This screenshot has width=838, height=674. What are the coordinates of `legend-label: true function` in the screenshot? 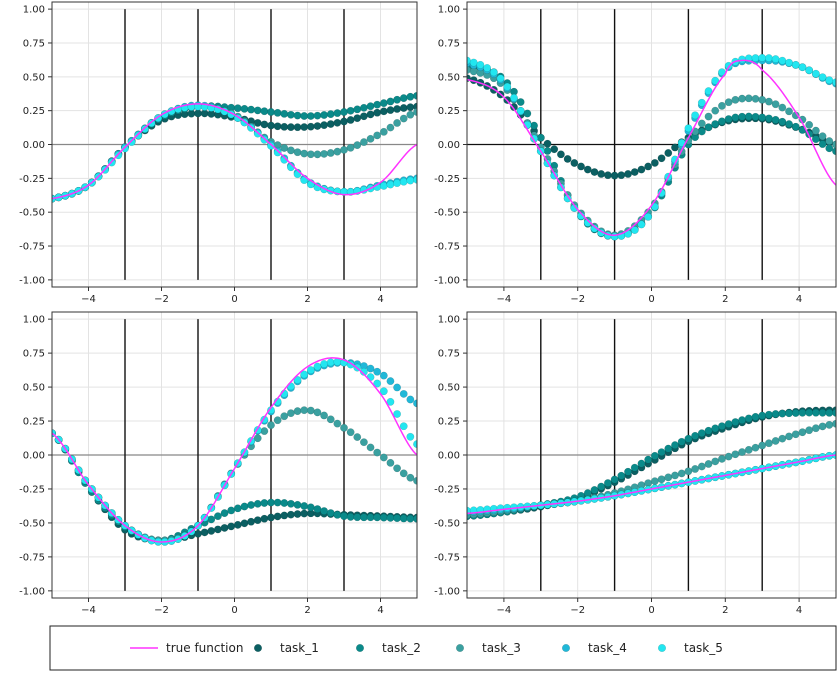 It's located at (204, 648).